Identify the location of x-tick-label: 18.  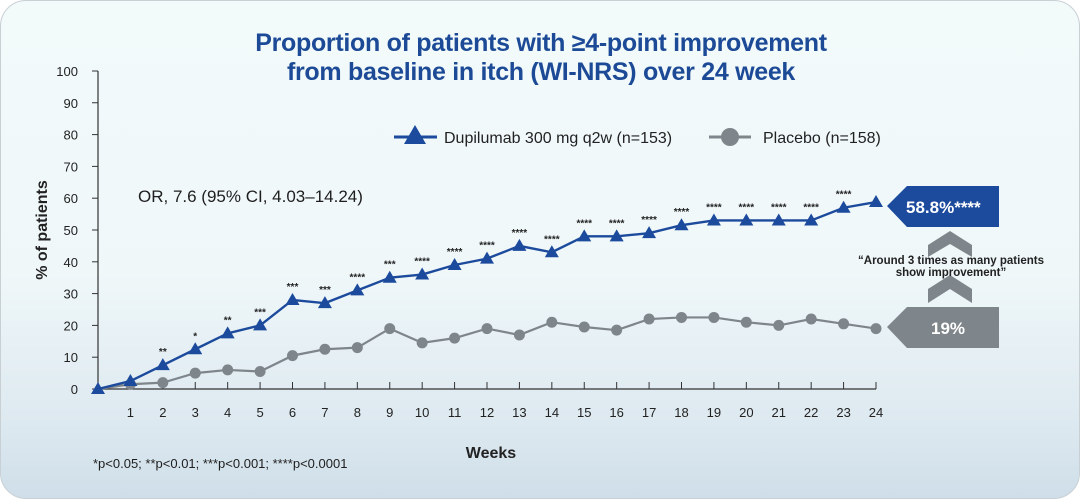
(681, 412).